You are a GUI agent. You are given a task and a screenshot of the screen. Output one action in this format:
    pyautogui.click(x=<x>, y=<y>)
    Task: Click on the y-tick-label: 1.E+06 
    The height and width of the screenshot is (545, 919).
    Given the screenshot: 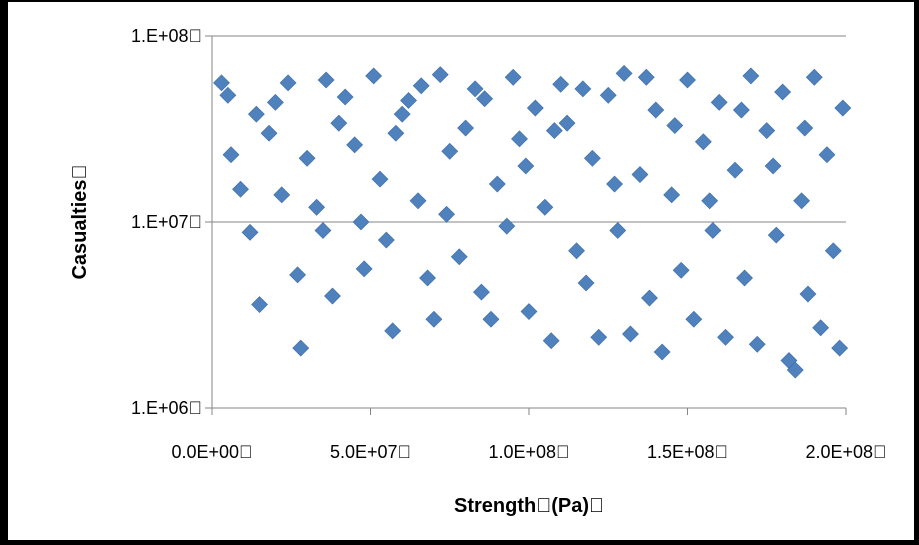 What is the action you would take?
    pyautogui.click(x=166, y=408)
    